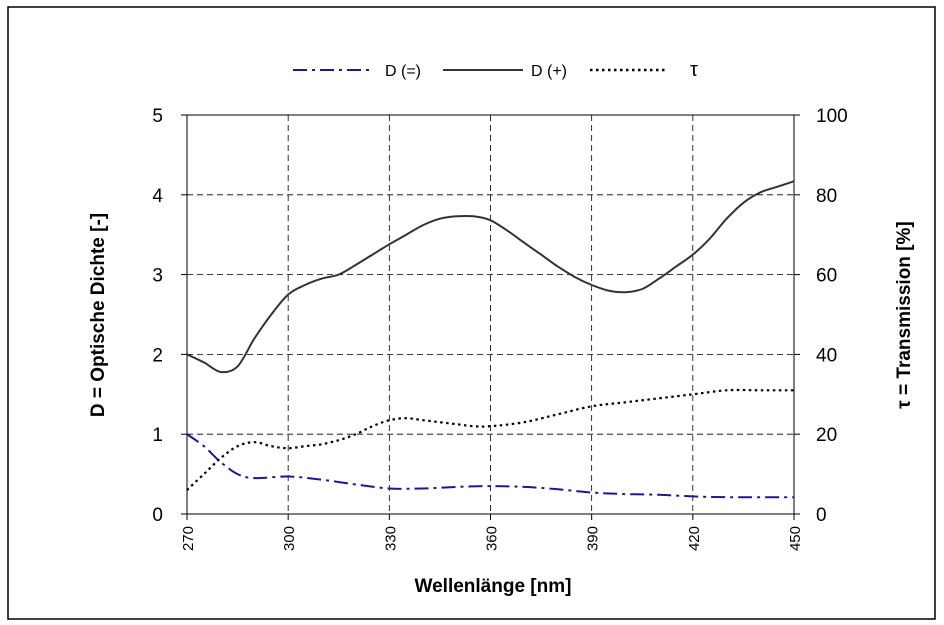  Describe the element at coordinates (157, 355) in the screenshot. I see `y-tick-label-left: 2` at that location.